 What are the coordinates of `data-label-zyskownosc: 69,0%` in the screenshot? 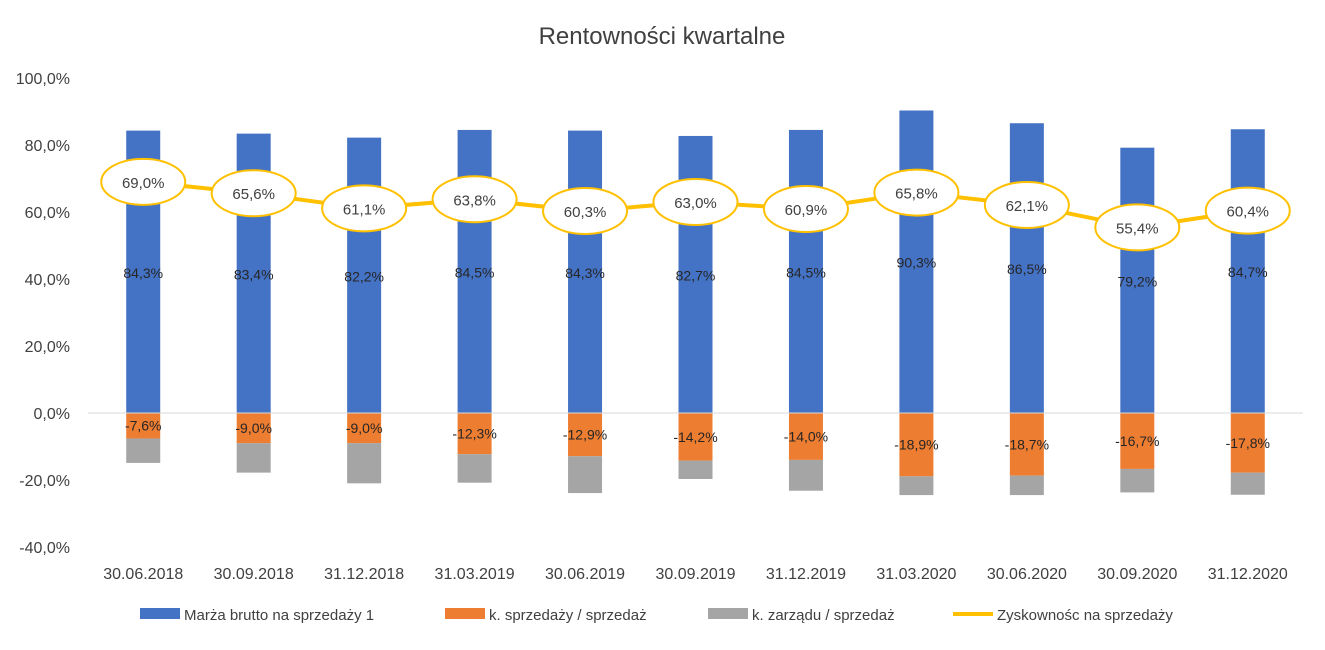 It's located at (143, 183).